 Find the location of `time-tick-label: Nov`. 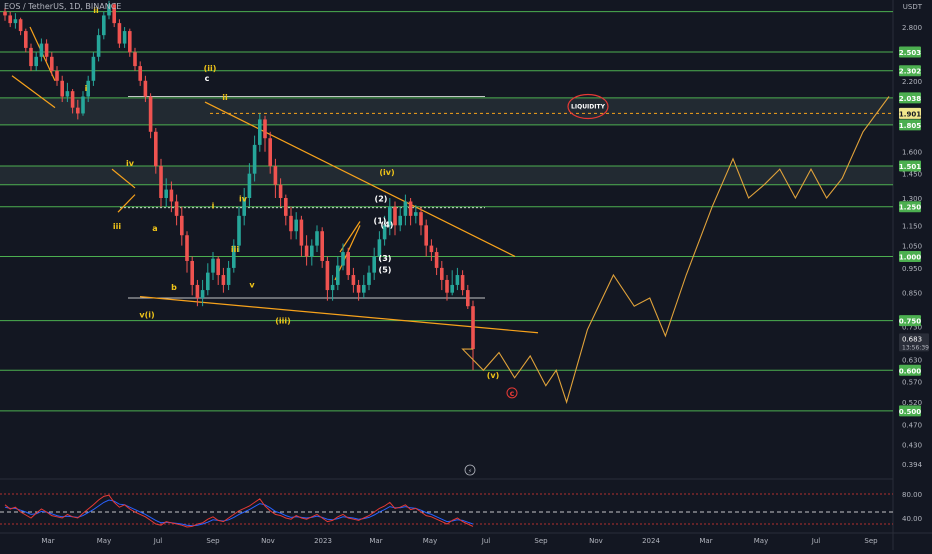

time-tick-label: Nov is located at coordinates (596, 541).